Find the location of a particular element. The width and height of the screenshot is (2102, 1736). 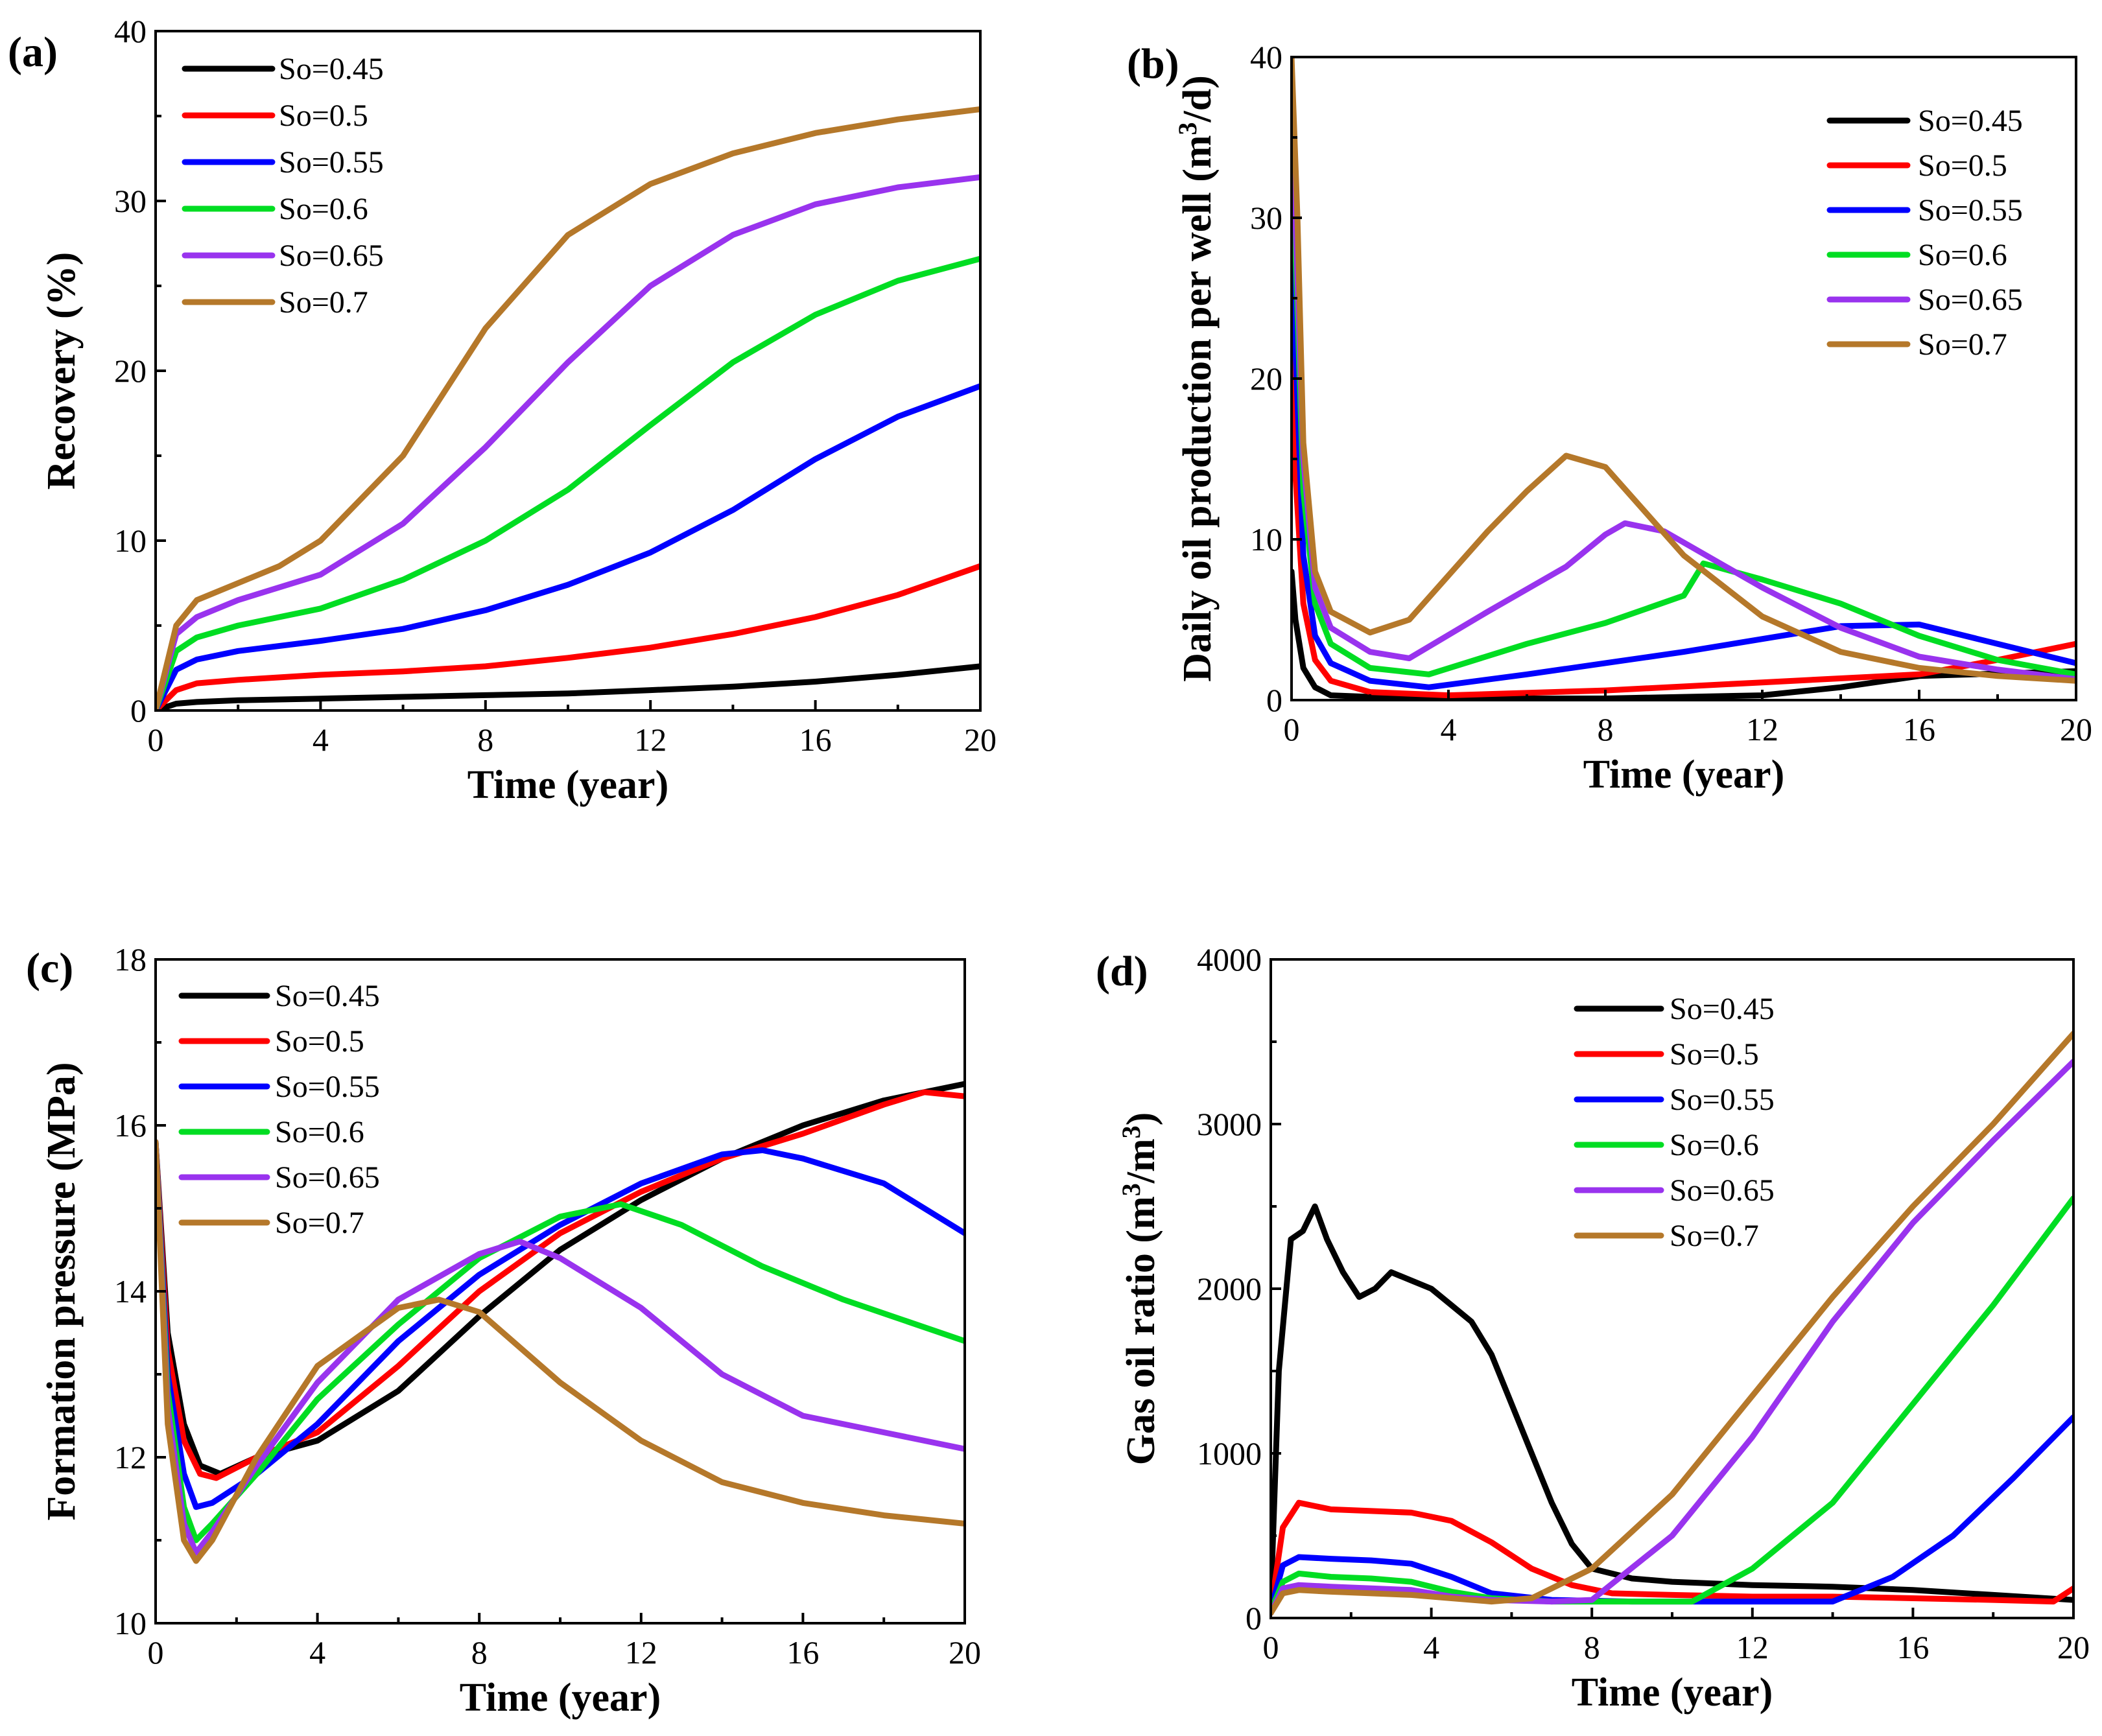

y-tick-label: 30 is located at coordinates (130, 201).